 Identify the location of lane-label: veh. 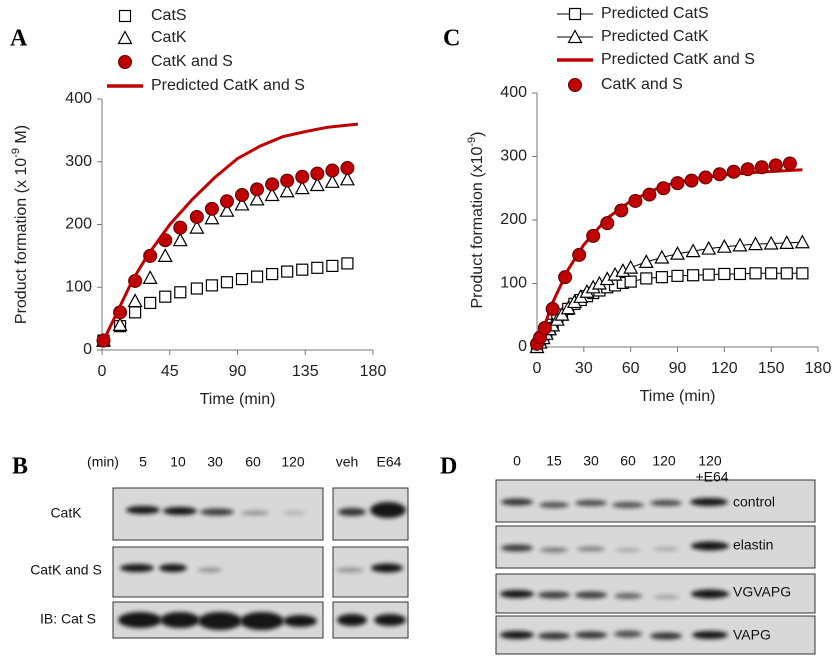
(347, 462).